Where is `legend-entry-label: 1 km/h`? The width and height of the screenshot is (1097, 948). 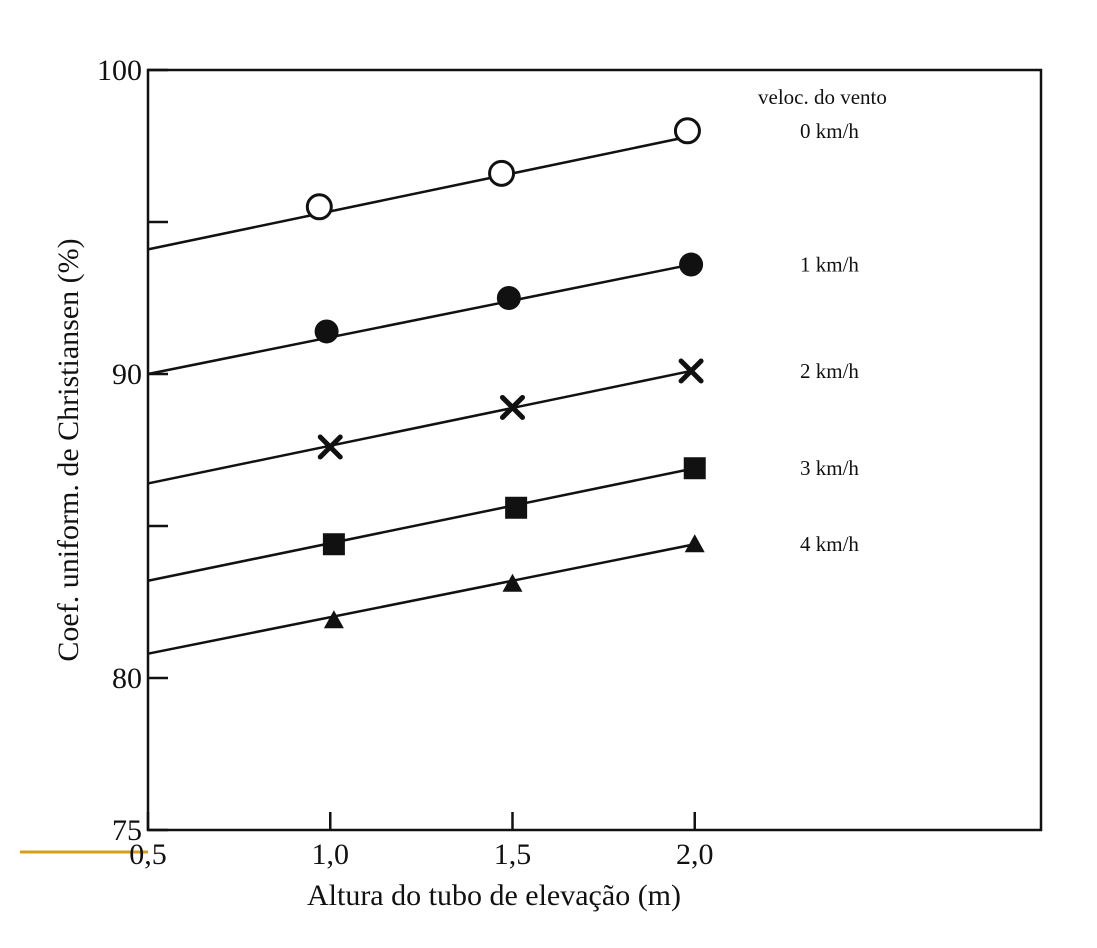 legend-entry-label: 1 km/h is located at coordinates (829, 265).